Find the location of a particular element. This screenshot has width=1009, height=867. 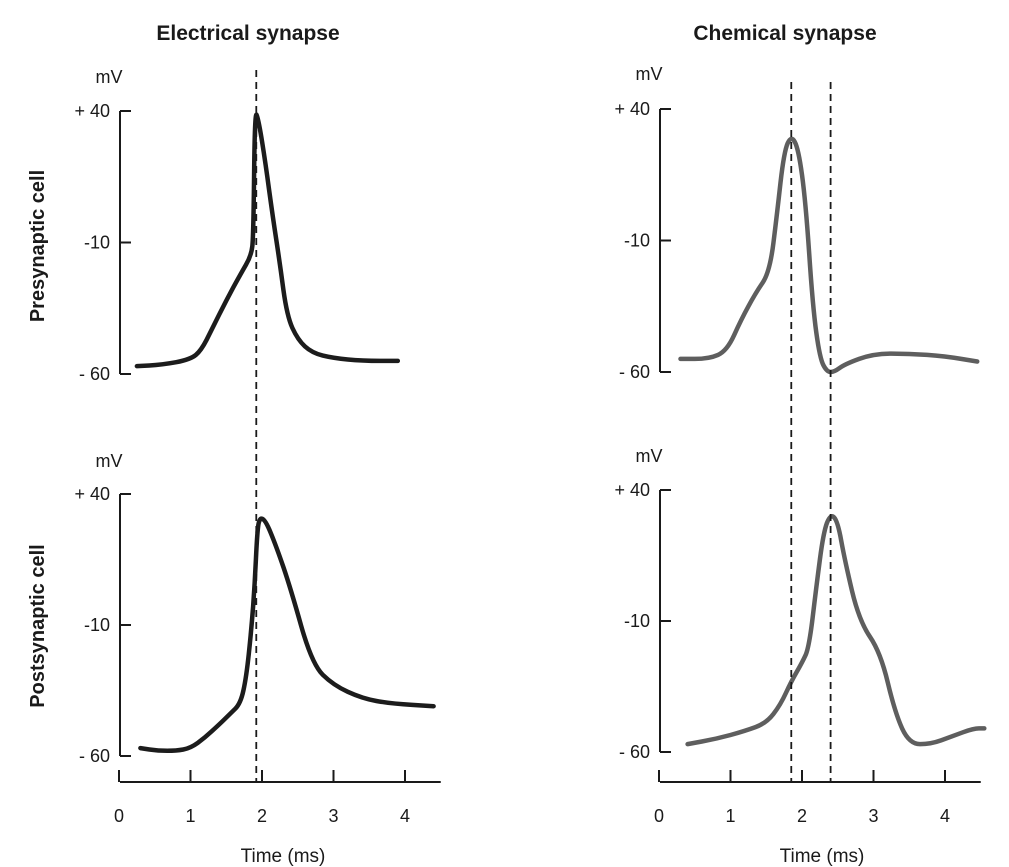

panel-electrical-presynaptic: + 40 -10 - 60 mV is located at coordinates (237, 225).